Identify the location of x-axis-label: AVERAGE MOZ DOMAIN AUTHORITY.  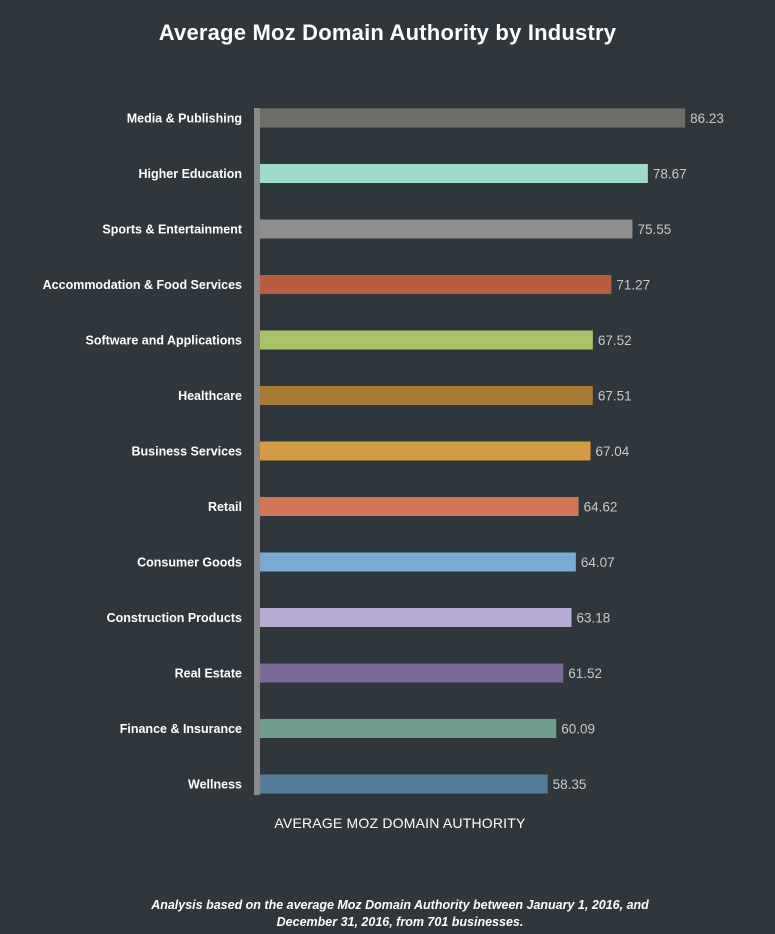
(400, 823).